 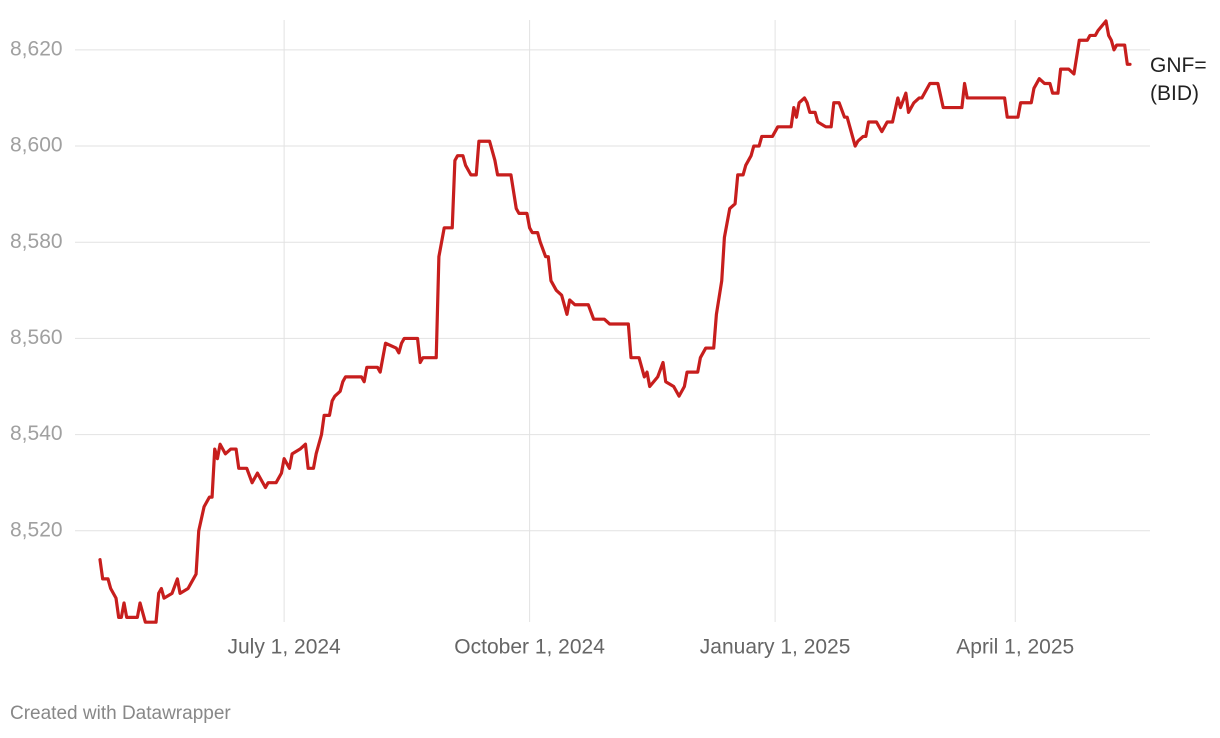 What do you see at coordinates (36, 433) in the screenshot?
I see `y-tick-label: 8,540` at bounding box center [36, 433].